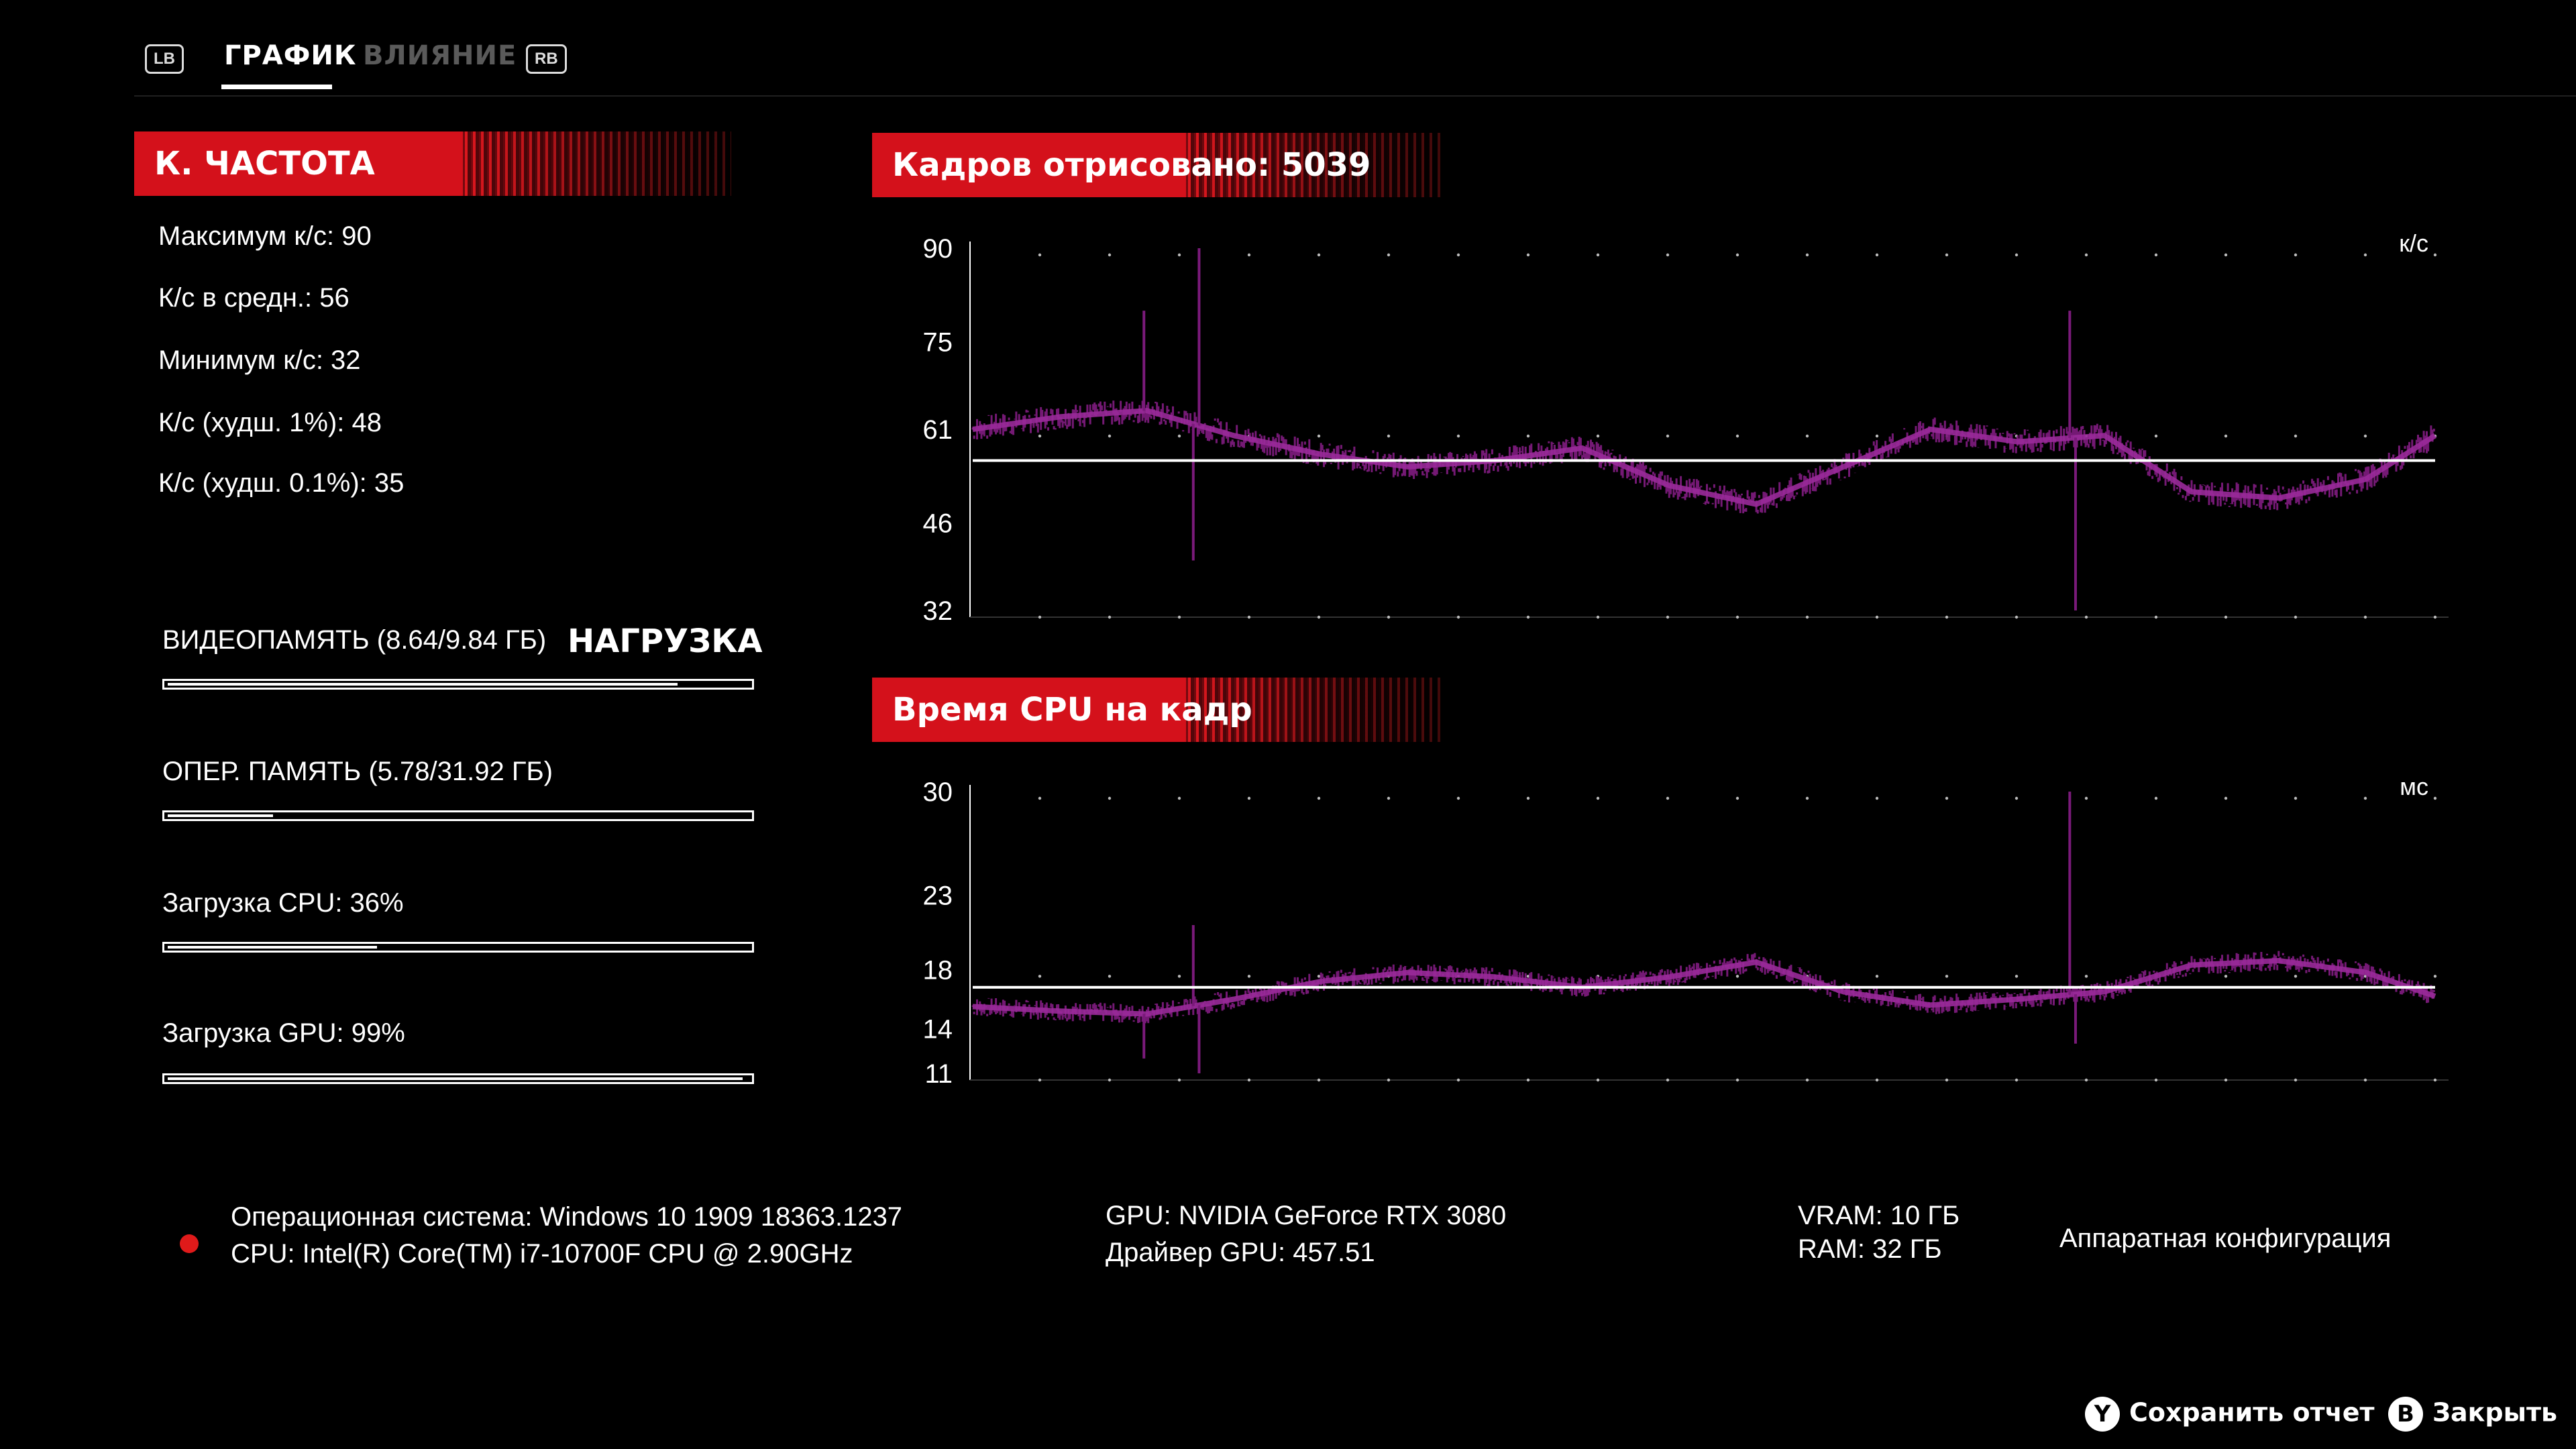 This screenshot has height=1449, width=2576. What do you see at coordinates (938, 430) in the screenshot?
I see `y-tick-label: 61` at bounding box center [938, 430].